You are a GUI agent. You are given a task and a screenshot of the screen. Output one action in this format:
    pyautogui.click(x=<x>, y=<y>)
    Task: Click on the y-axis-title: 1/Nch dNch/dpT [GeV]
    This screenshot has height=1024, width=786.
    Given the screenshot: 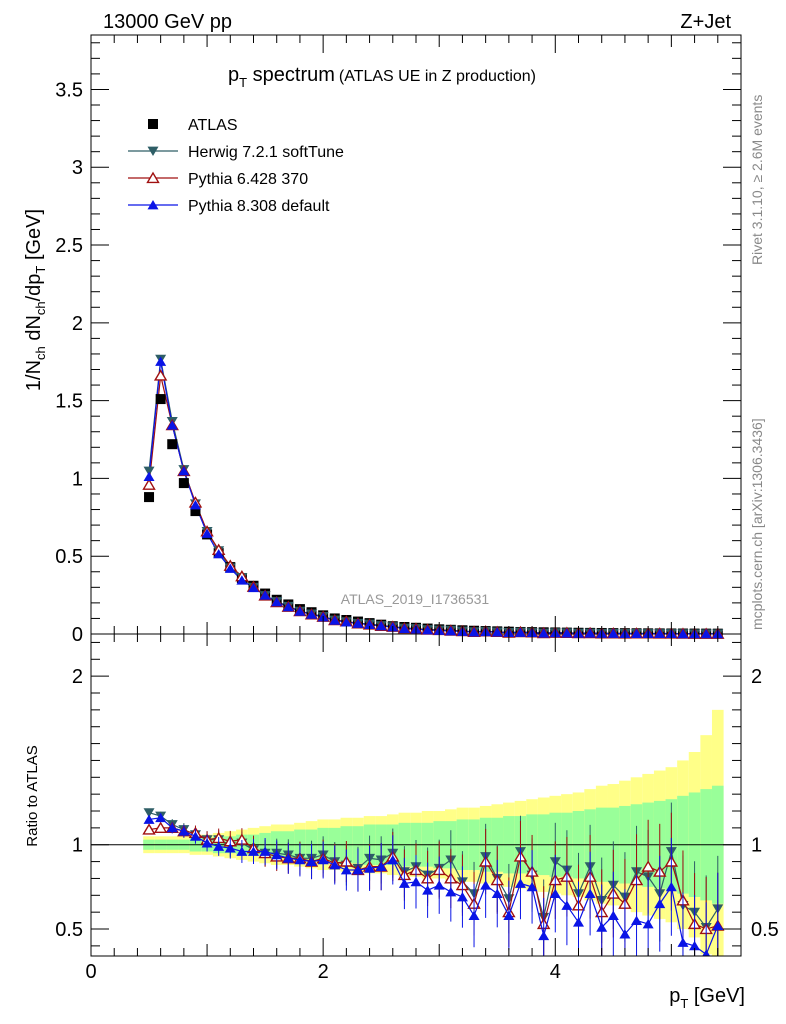 What is the action you would take?
    pyautogui.click(x=35, y=300)
    